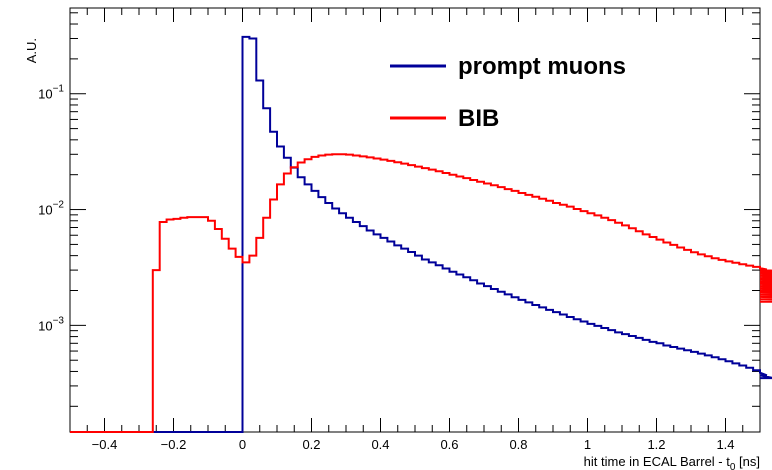 The width and height of the screenshot is (772, 470). Describe the element at coordinates (51, 324) in the screenshot. I see `y-tick-label: 10⁻³` at that location.